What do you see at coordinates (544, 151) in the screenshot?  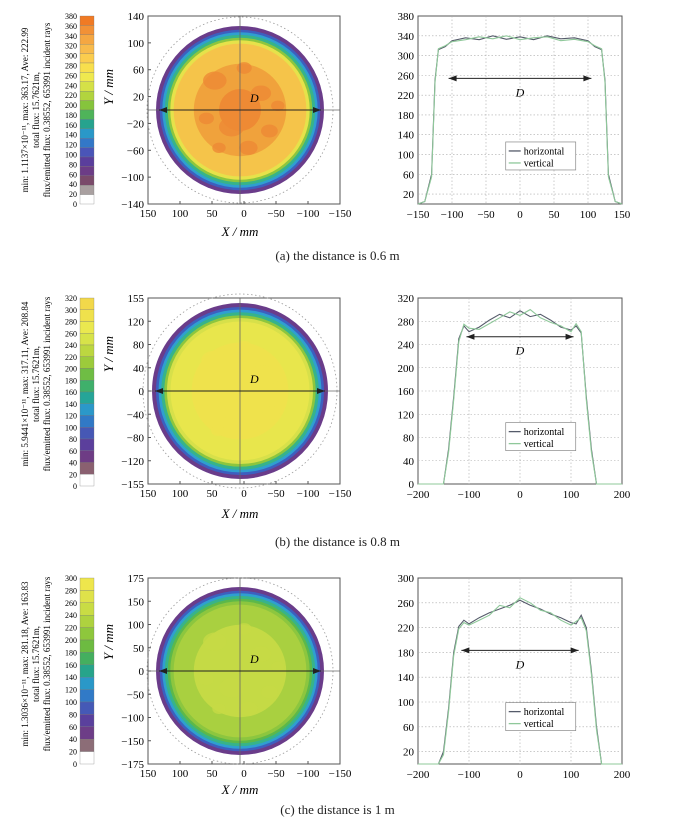 I see `legend-label: horizontal` at bounding box center [544, 151].